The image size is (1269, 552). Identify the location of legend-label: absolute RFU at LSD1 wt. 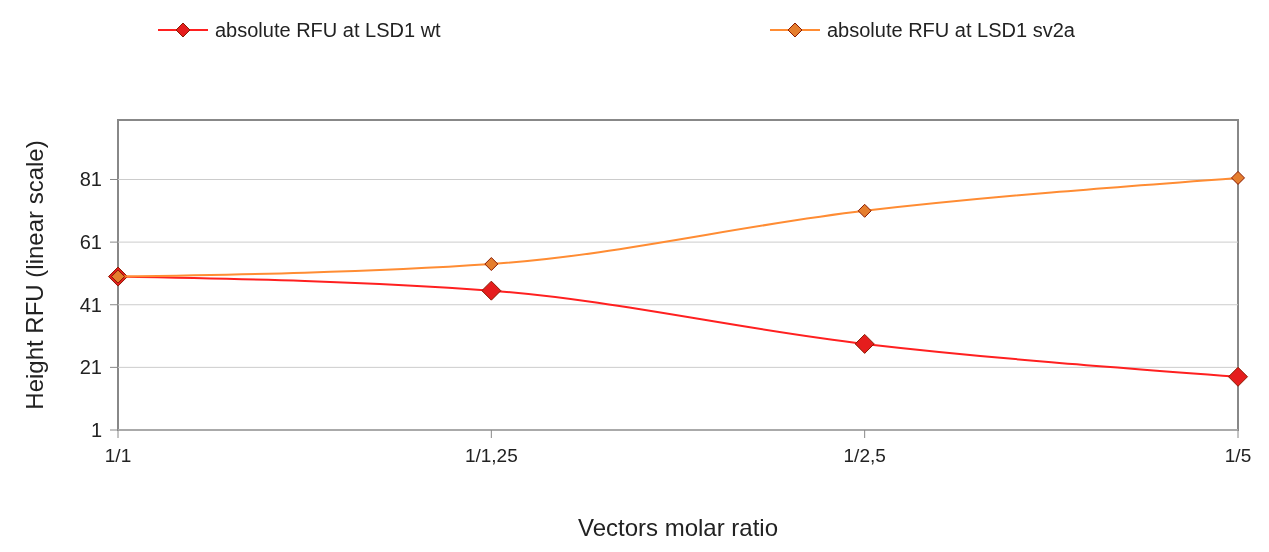
(328, 30).